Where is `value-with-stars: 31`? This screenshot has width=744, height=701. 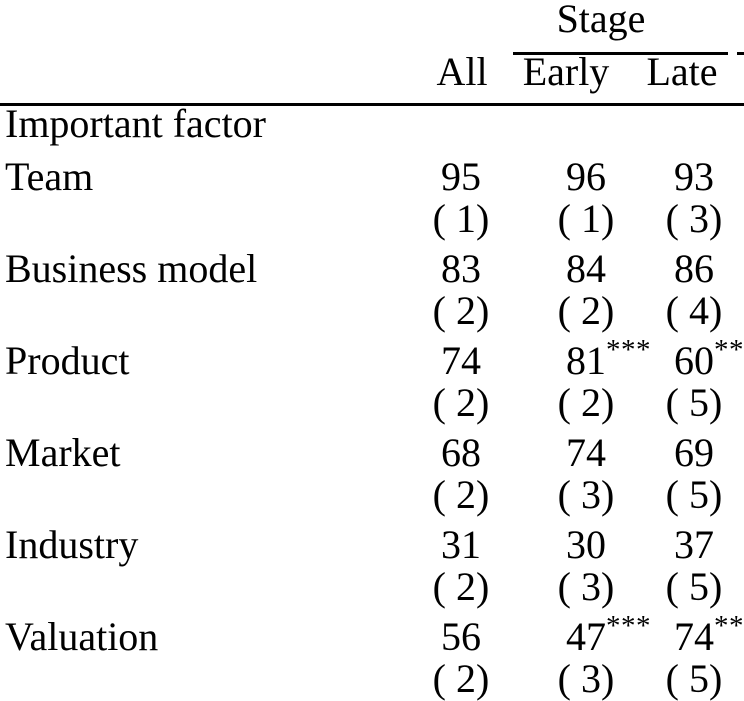
value-with-stars: 31 is located at coordinates (461, 545).